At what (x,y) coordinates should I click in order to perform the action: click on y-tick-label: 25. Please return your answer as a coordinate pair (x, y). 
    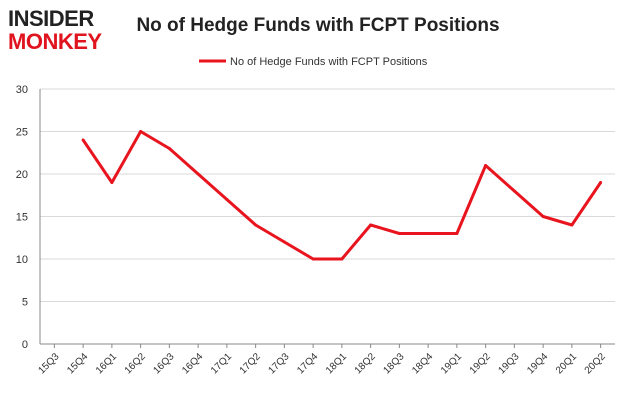
    Looking at the image, I should click on (22, 133).